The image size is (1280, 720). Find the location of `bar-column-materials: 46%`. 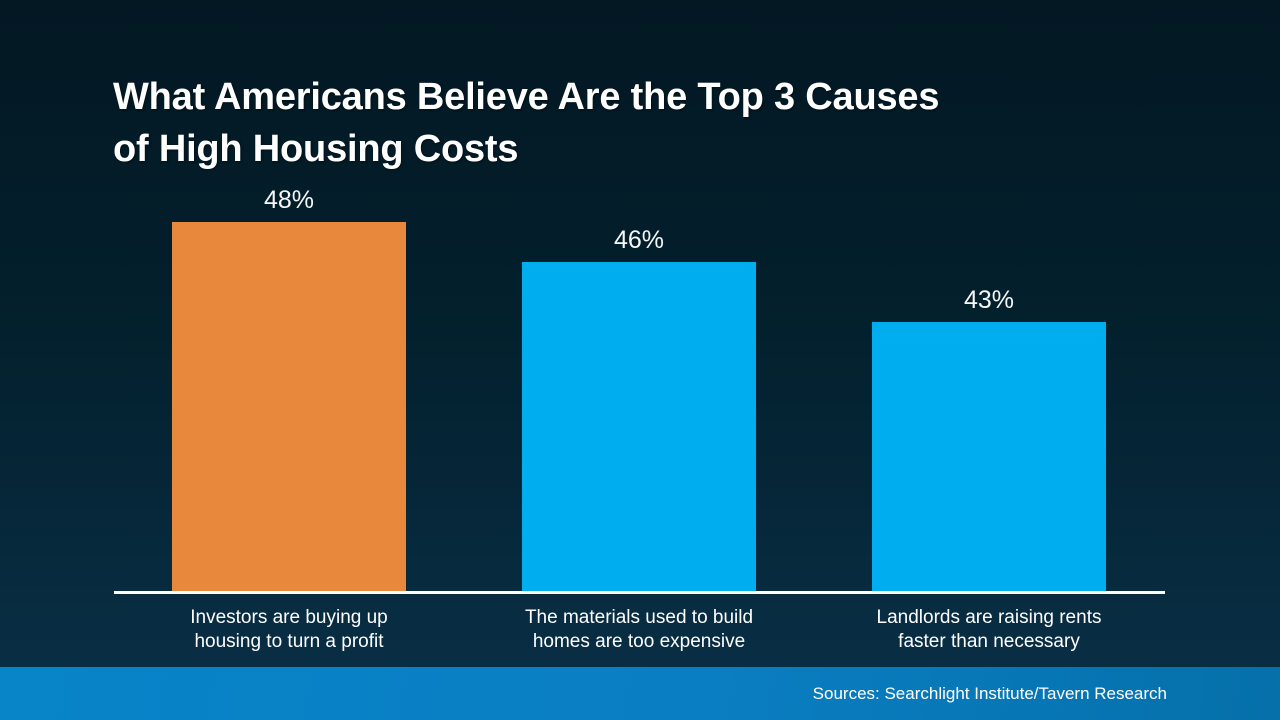

bar-column-materials: 46% is located at coordinates (639, 409).